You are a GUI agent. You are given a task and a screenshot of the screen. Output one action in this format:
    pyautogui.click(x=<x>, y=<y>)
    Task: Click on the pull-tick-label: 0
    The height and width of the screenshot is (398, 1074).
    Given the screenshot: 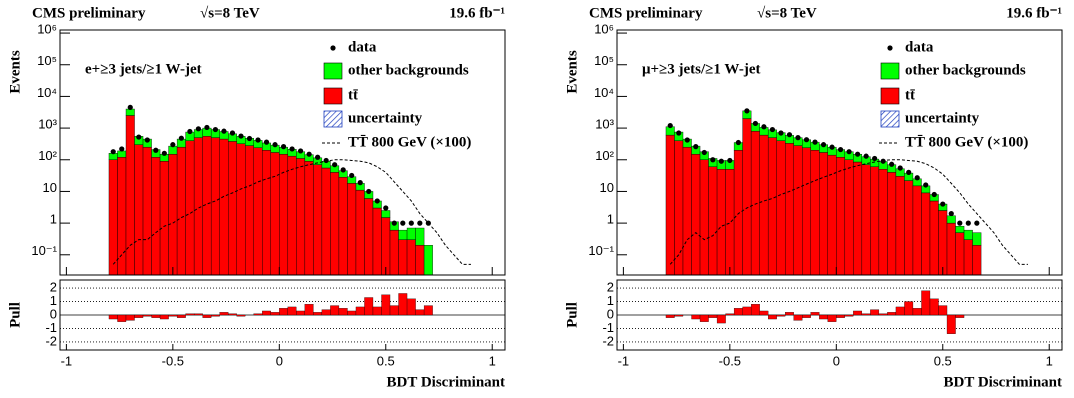 What is the action you would take?
    pyautogui.click(x=610, y=313)
    